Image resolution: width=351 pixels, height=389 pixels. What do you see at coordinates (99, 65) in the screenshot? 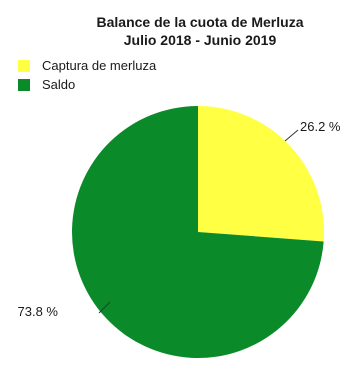
I see `legend-label-captura: Captura de merluza` at bounding box center [99, 65].